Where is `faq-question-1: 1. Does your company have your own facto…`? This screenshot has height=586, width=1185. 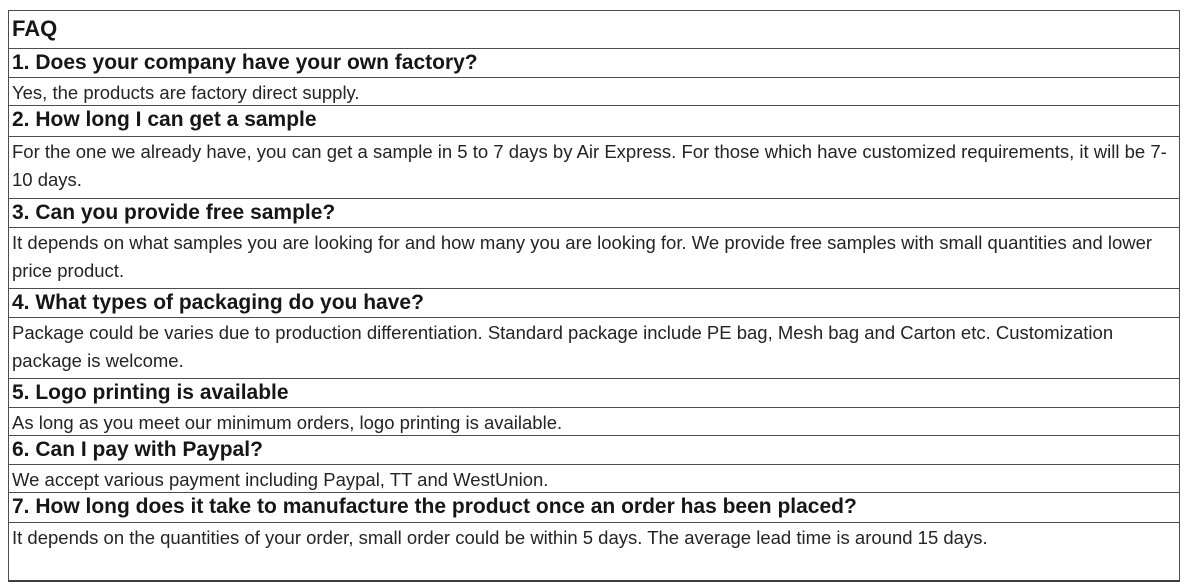 faq-question-1: 1. Does your company have your own facto… is located at coordinates (594, 62).